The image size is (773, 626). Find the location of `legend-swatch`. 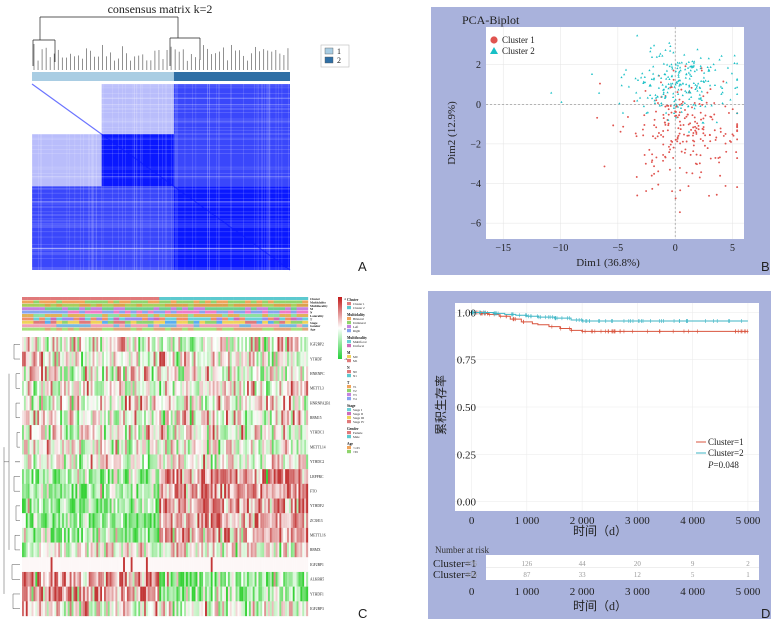

legend-swatch is located at coordinates (349, 437).